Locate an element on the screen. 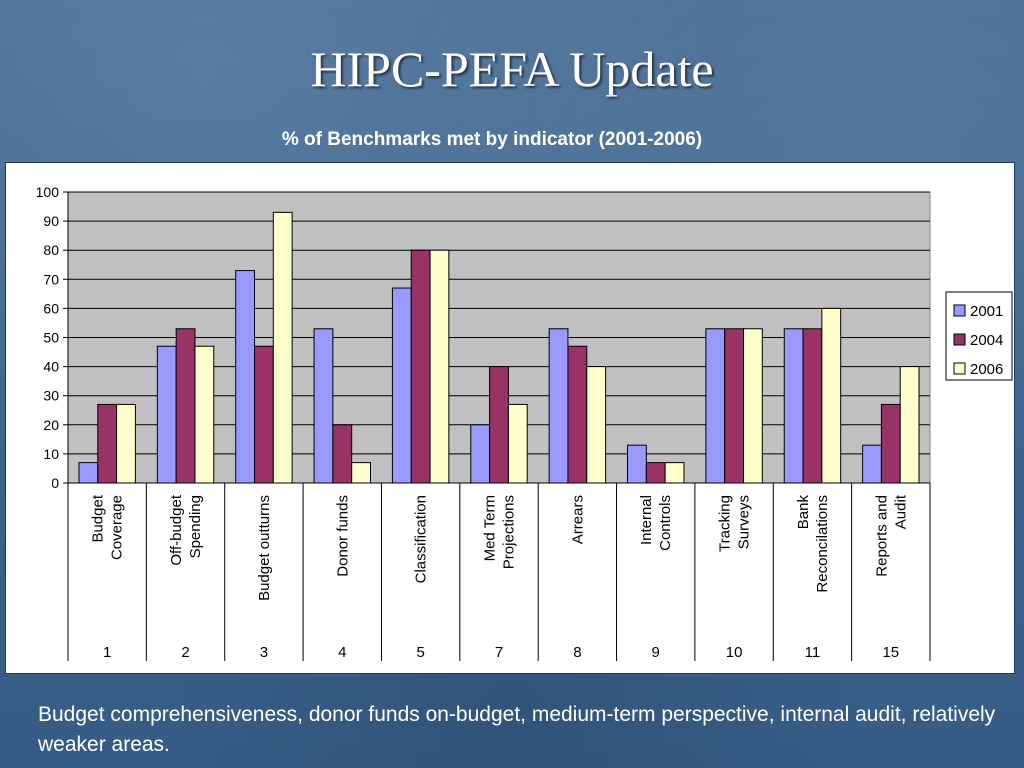  category-label: Reconcilations is located at coordinates (822, 544).